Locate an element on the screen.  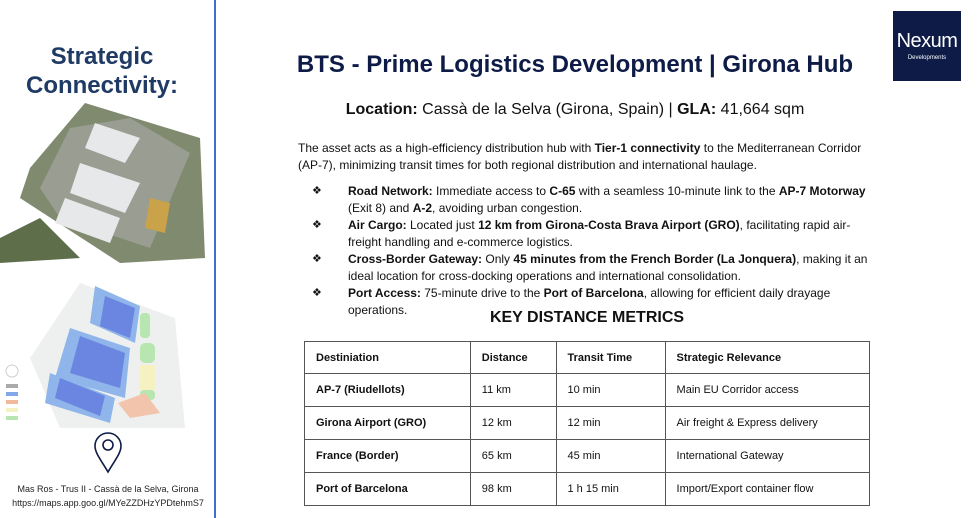
table-cell: International Gateway is located at coordinates (767, 456).